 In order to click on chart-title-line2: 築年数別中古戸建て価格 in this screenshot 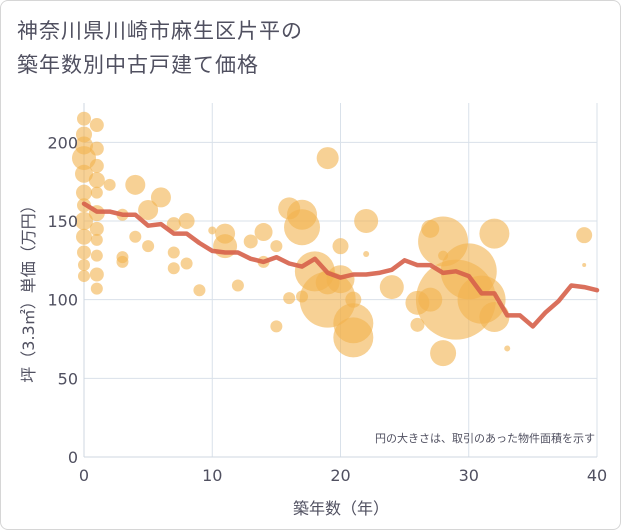, I will do `click(138, 65)`.